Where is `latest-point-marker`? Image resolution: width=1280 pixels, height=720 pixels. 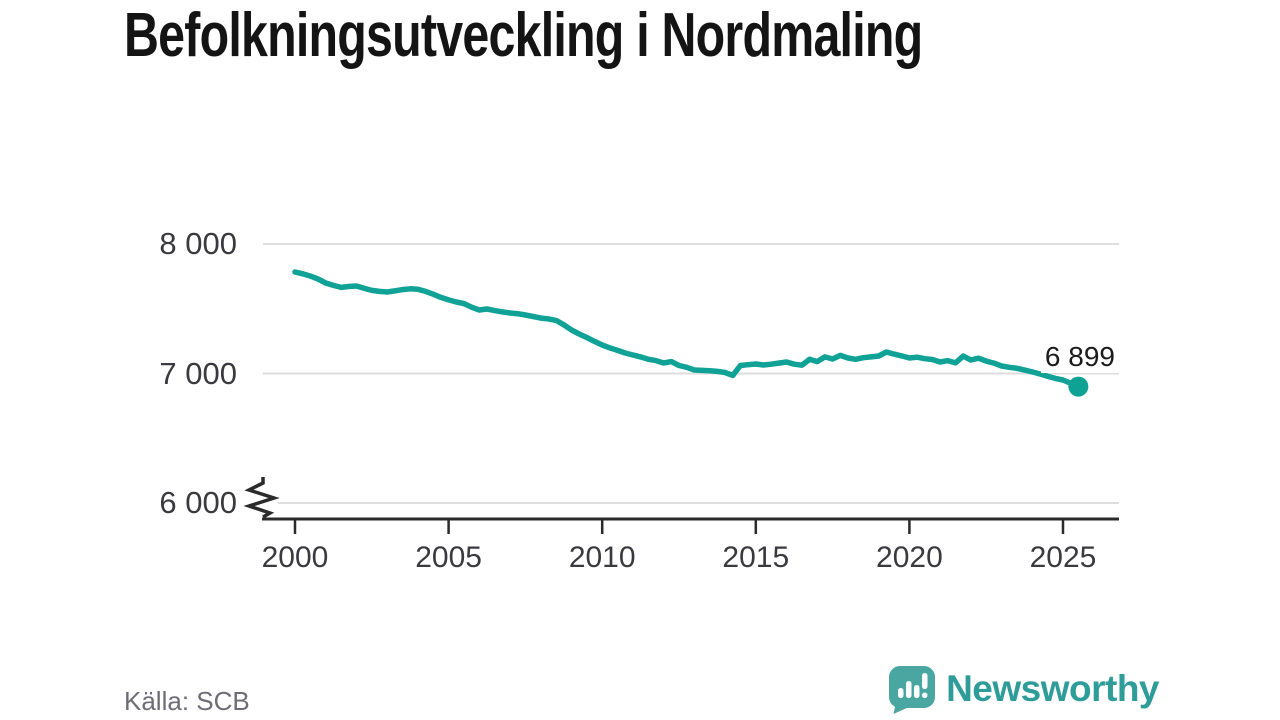 latest-point-marker is located at coordinates (1078, 386).